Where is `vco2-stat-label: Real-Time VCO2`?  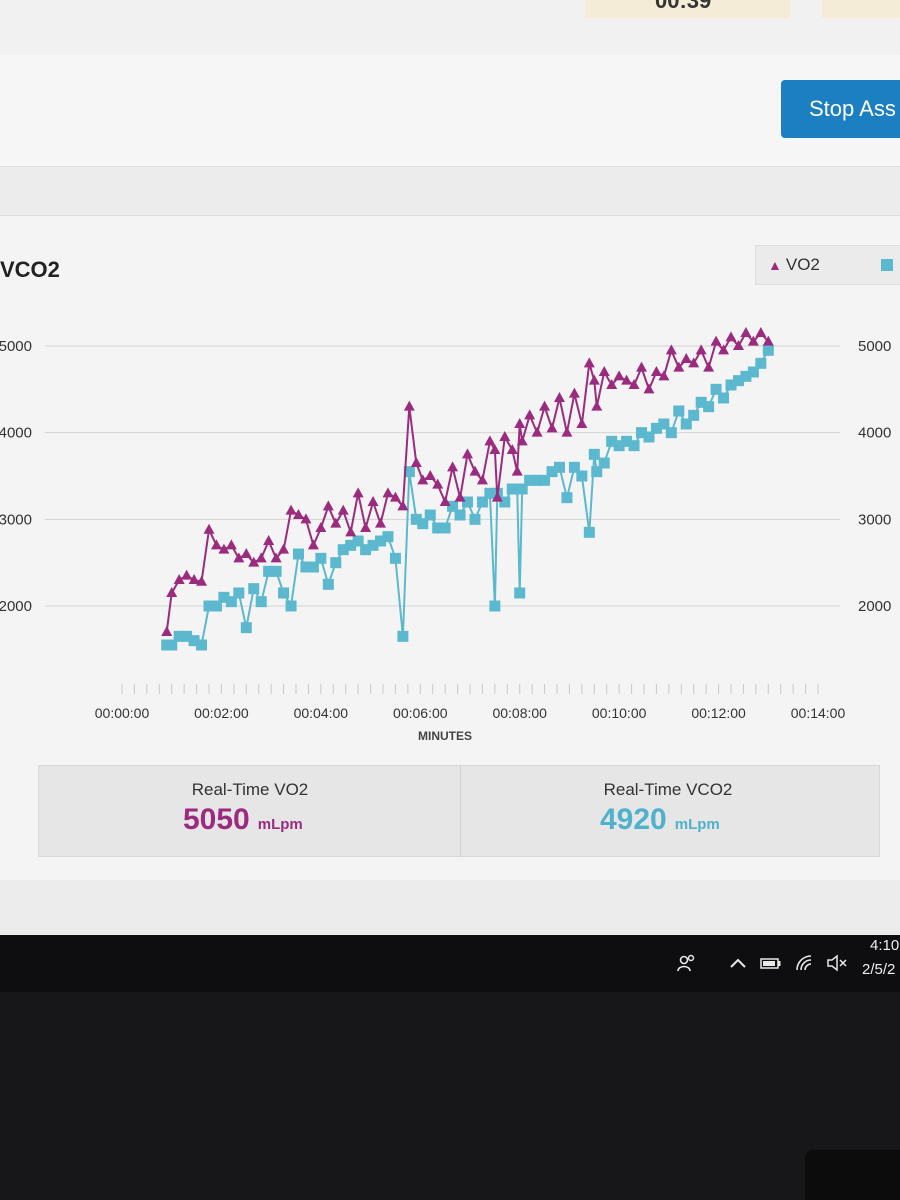
vco2-stat-label: Real-Time VCO2 is located at coordinates (668, 789).